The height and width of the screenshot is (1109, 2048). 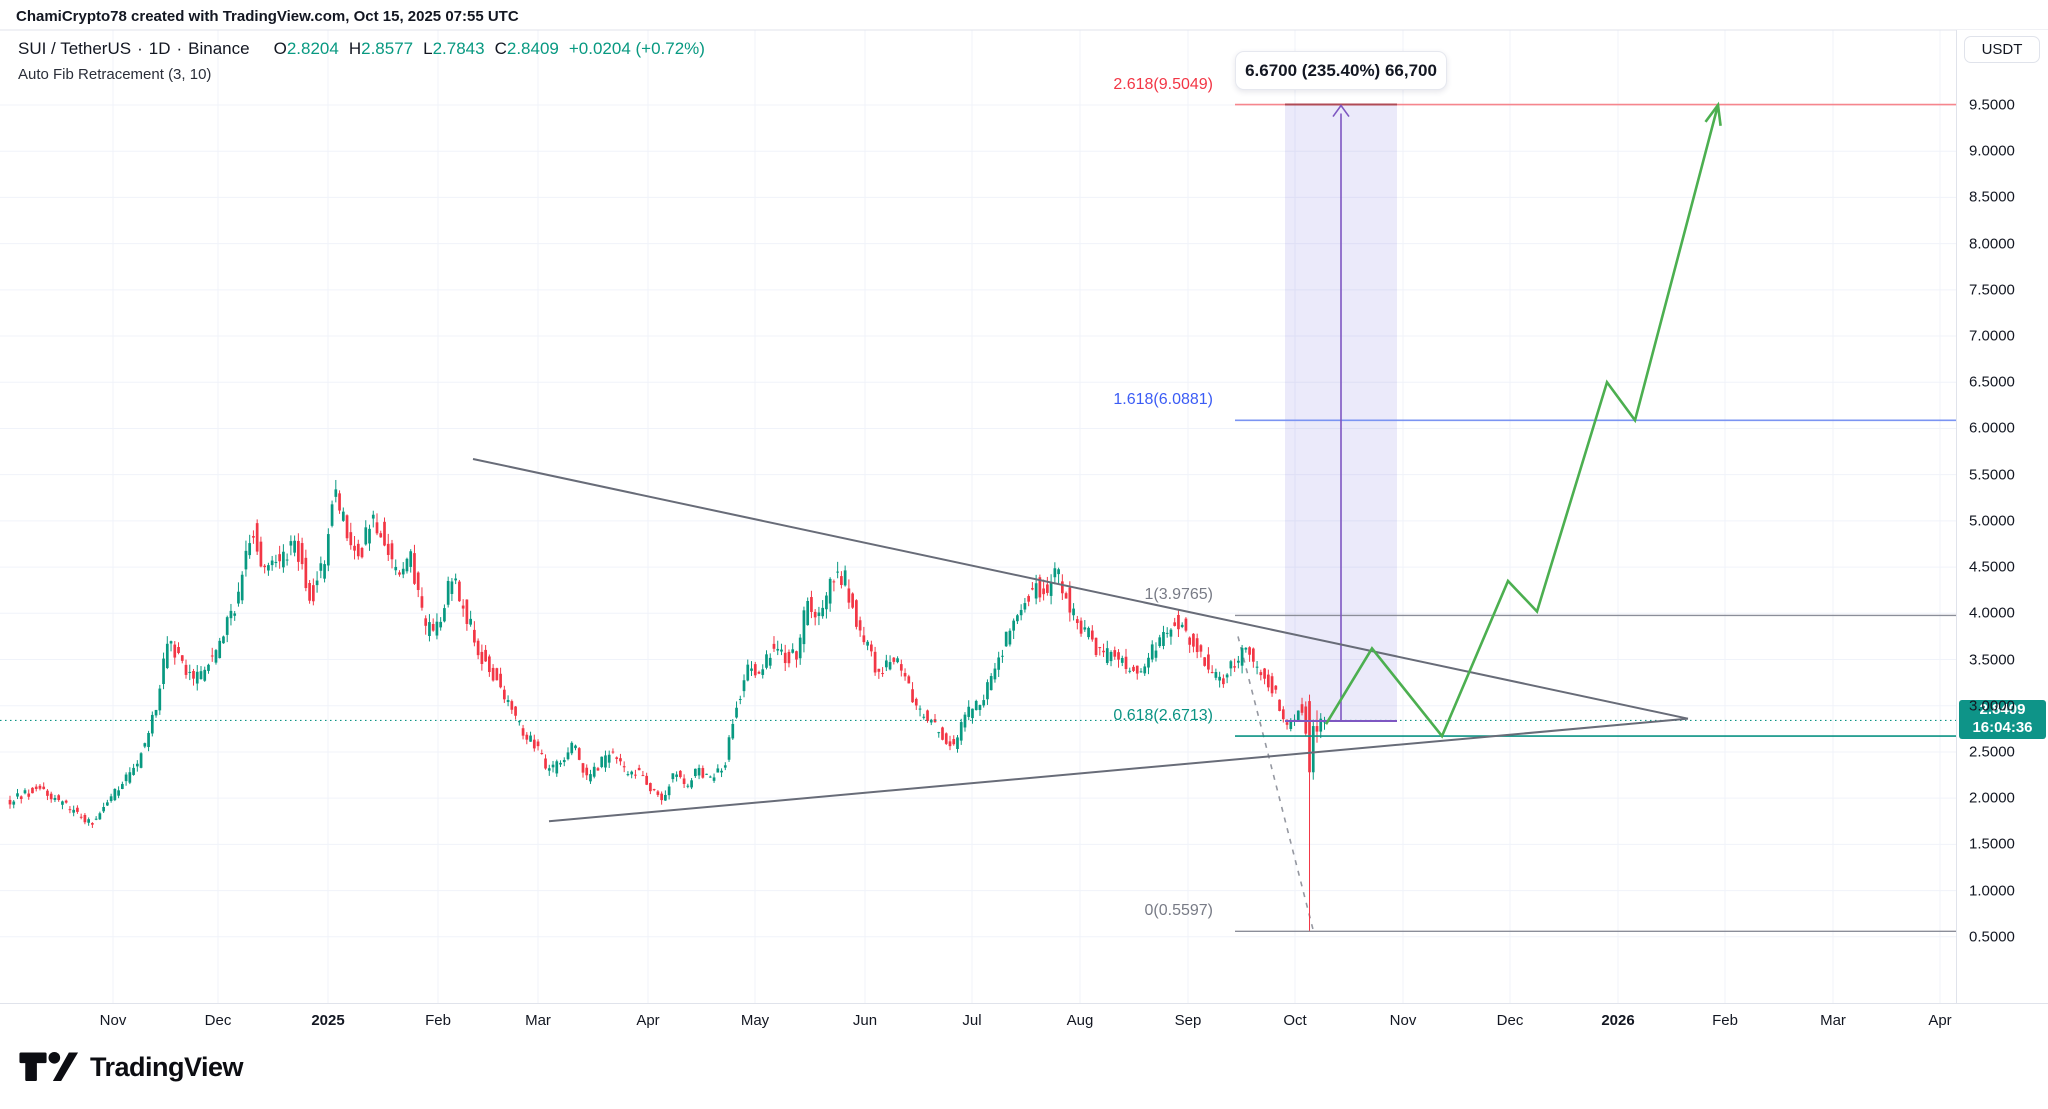 What do you see at coordinates (159, 48) in the screenshot?
I see `interval-value: 1D` at bounding box center [159, 48].